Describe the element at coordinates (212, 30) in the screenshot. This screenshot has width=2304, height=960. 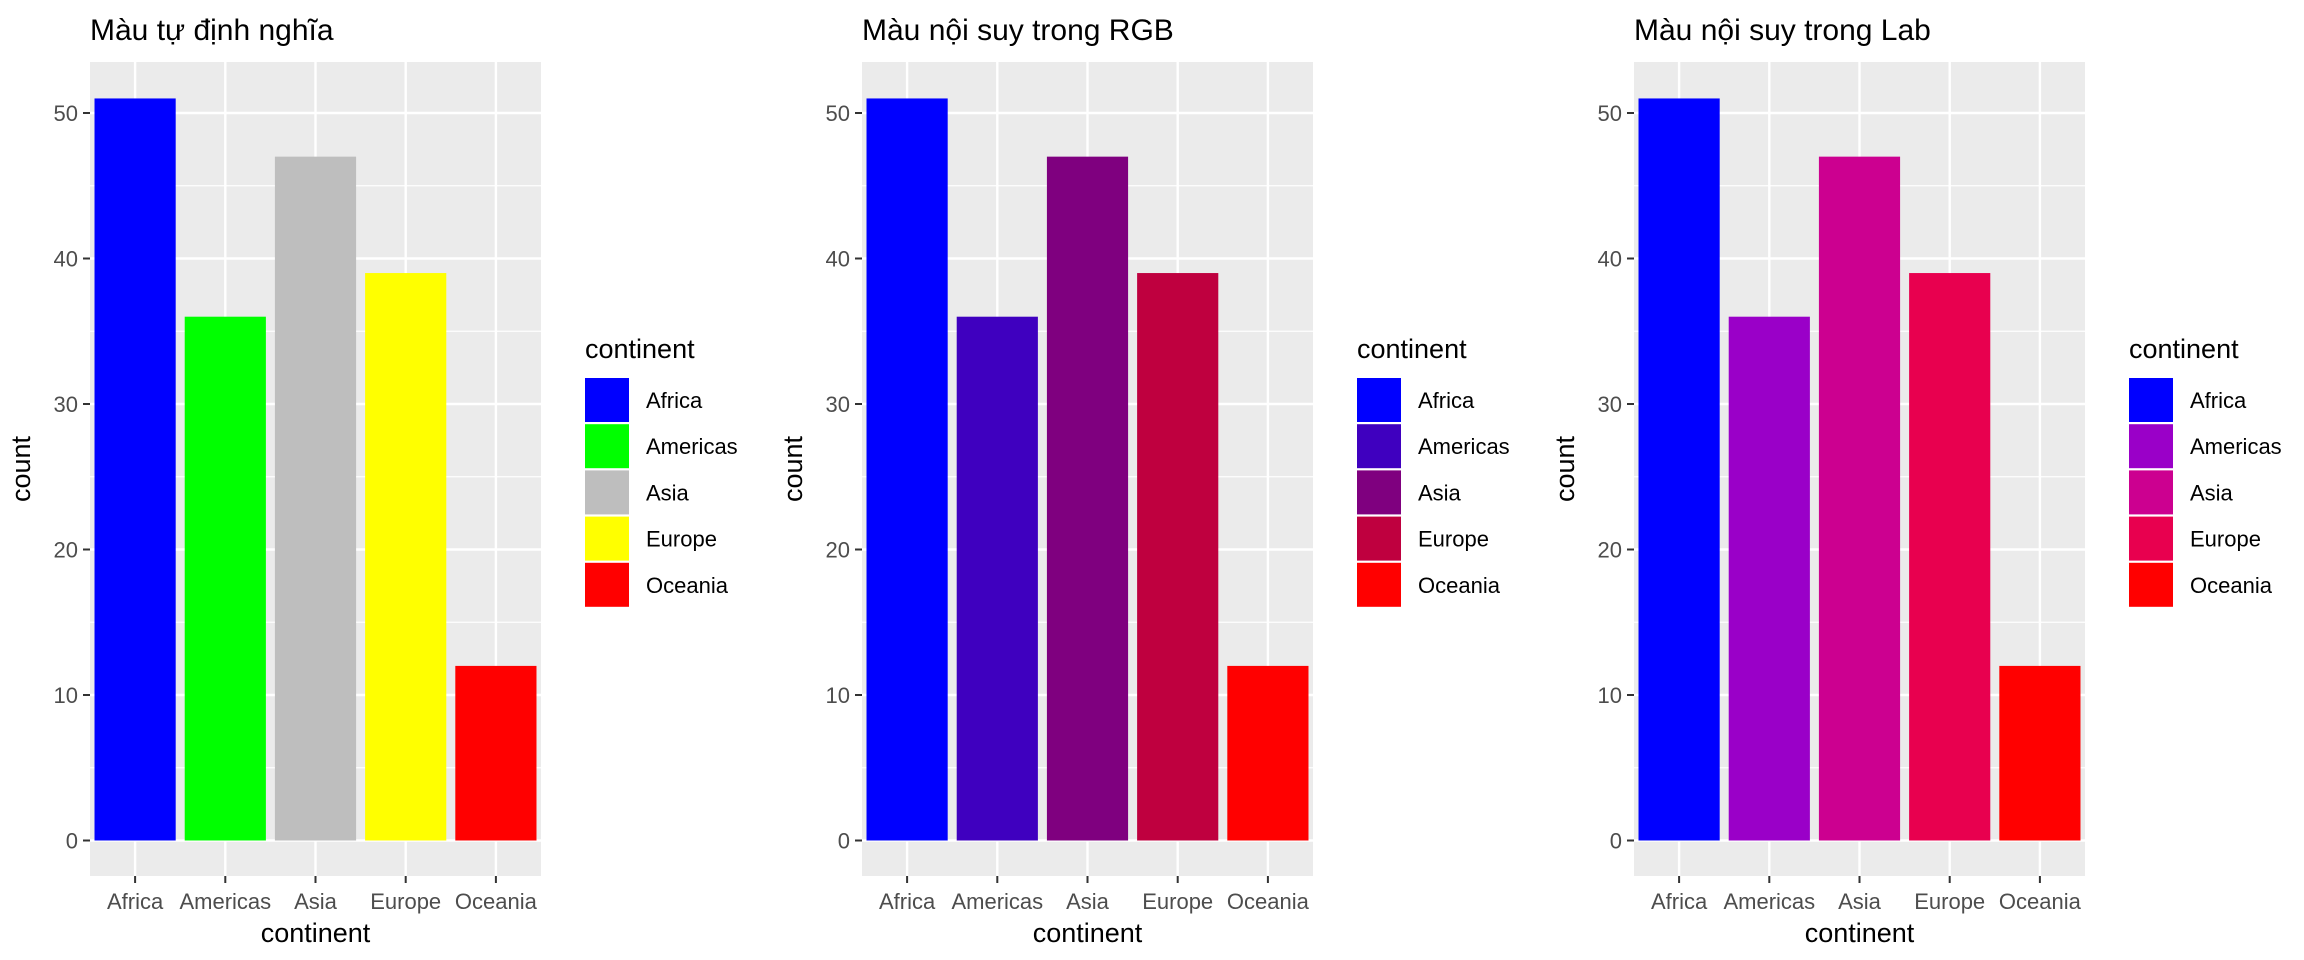
I see `chart-title: Màu tự định nghĩa` at that location.